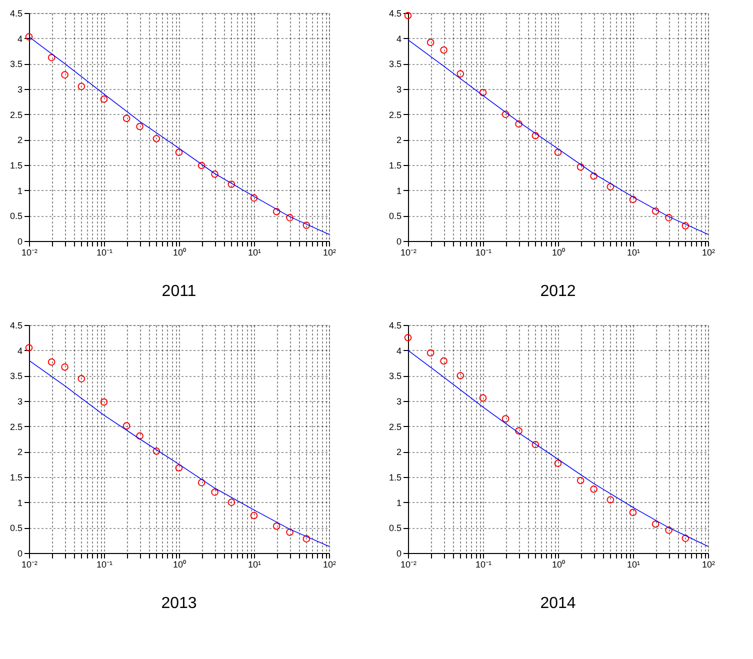 The height and width of the screenshot is (659, 753). I want to click on text: 2011, so click(179, 291).